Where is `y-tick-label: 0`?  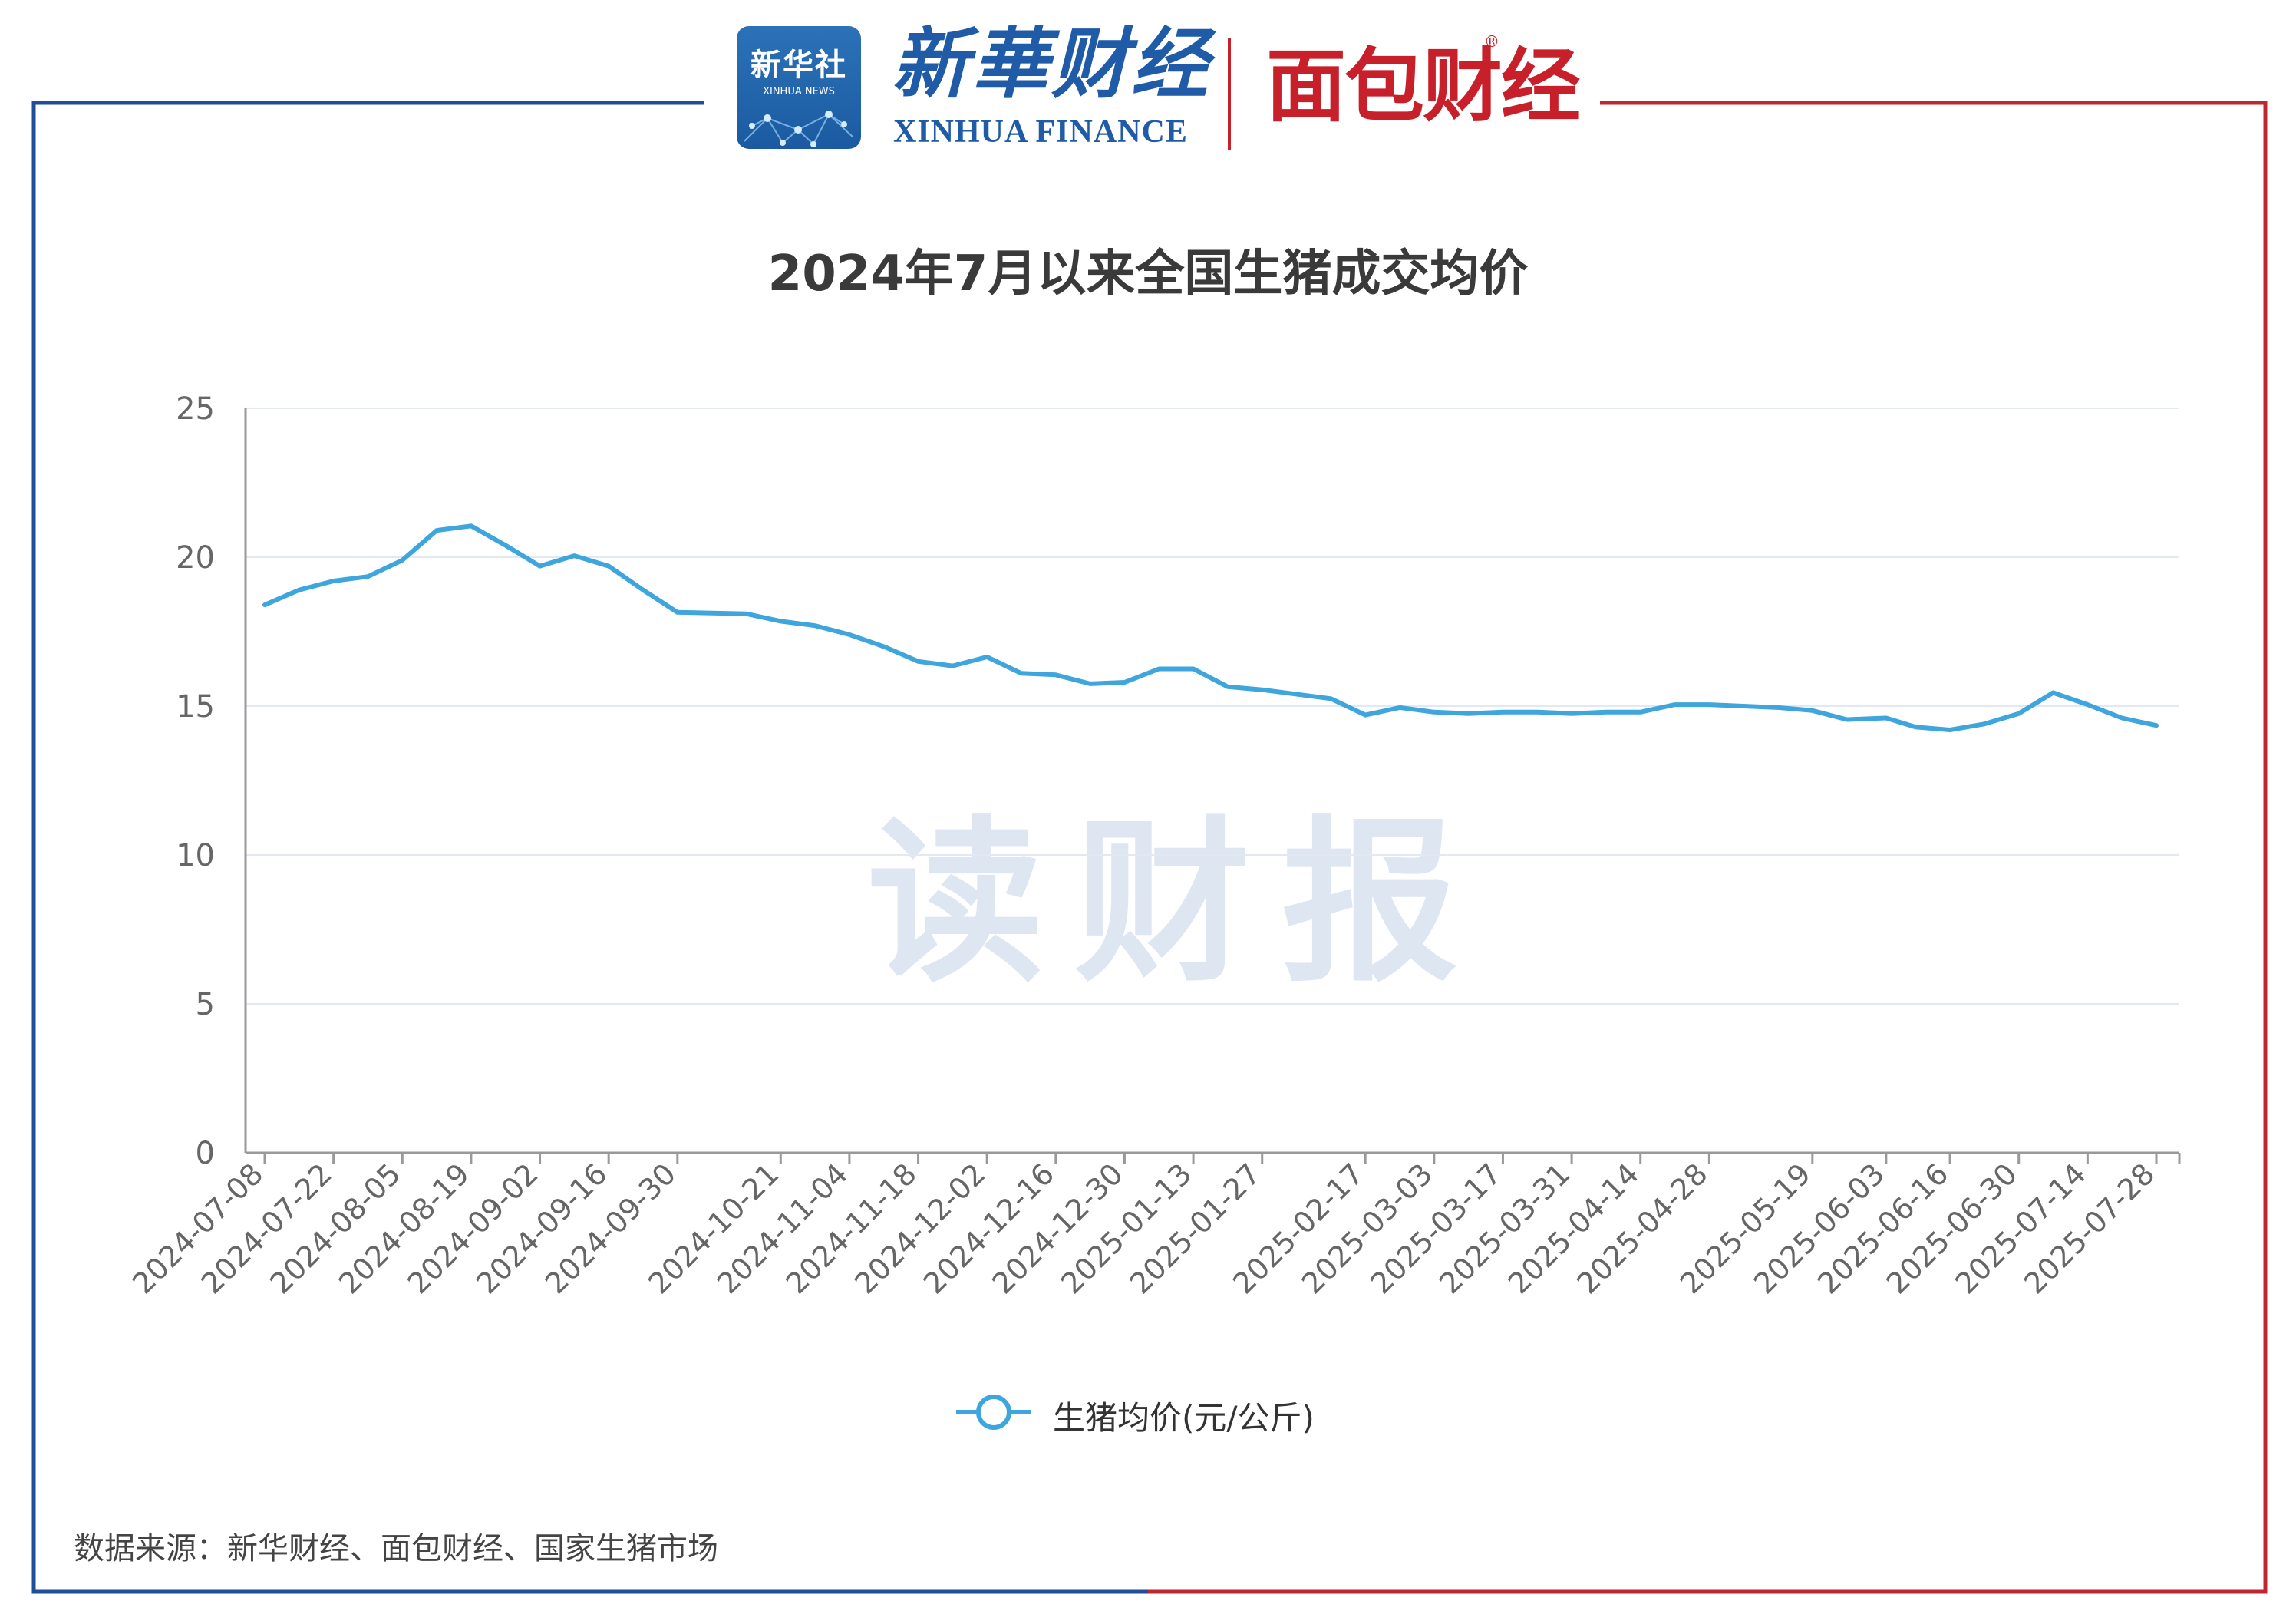 y-tick-label: 0 is located at coordinates (205, 1153).